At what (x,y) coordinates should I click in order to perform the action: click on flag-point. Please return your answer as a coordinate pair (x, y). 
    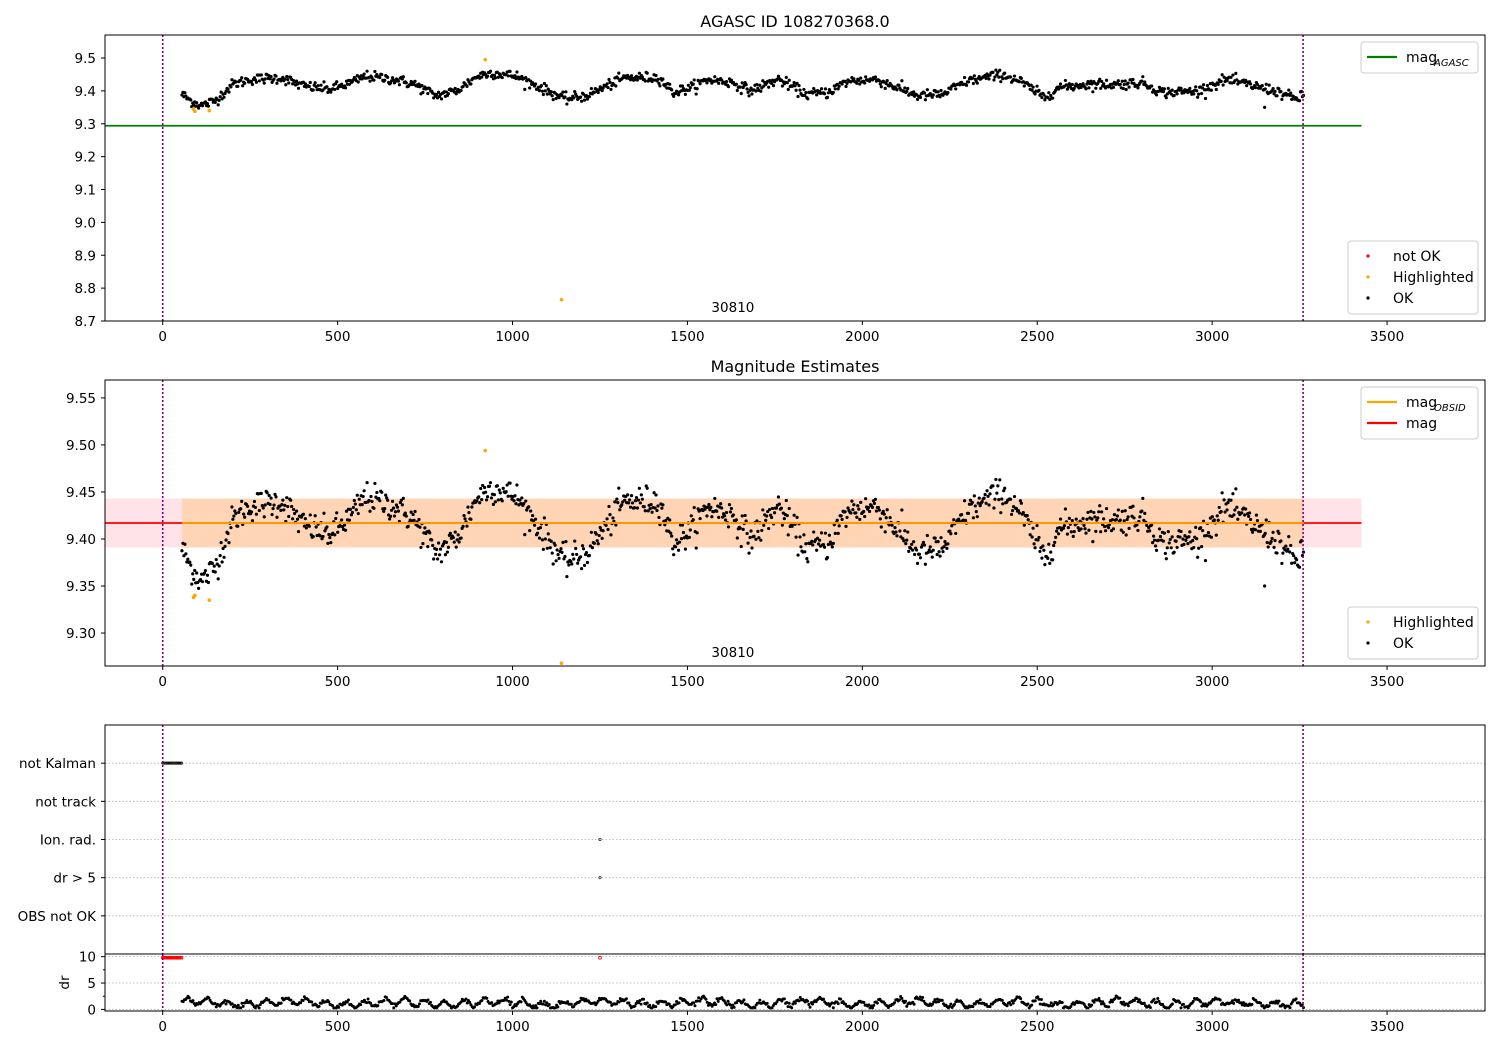
    Looking at the image, I should click on (172, 763).